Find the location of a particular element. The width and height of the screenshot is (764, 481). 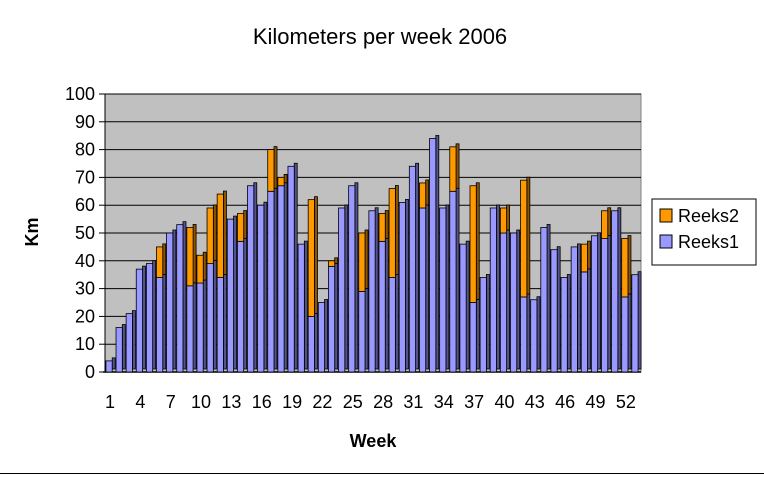

legend-swatch-reeks1 is located at coordinates (666, 241).